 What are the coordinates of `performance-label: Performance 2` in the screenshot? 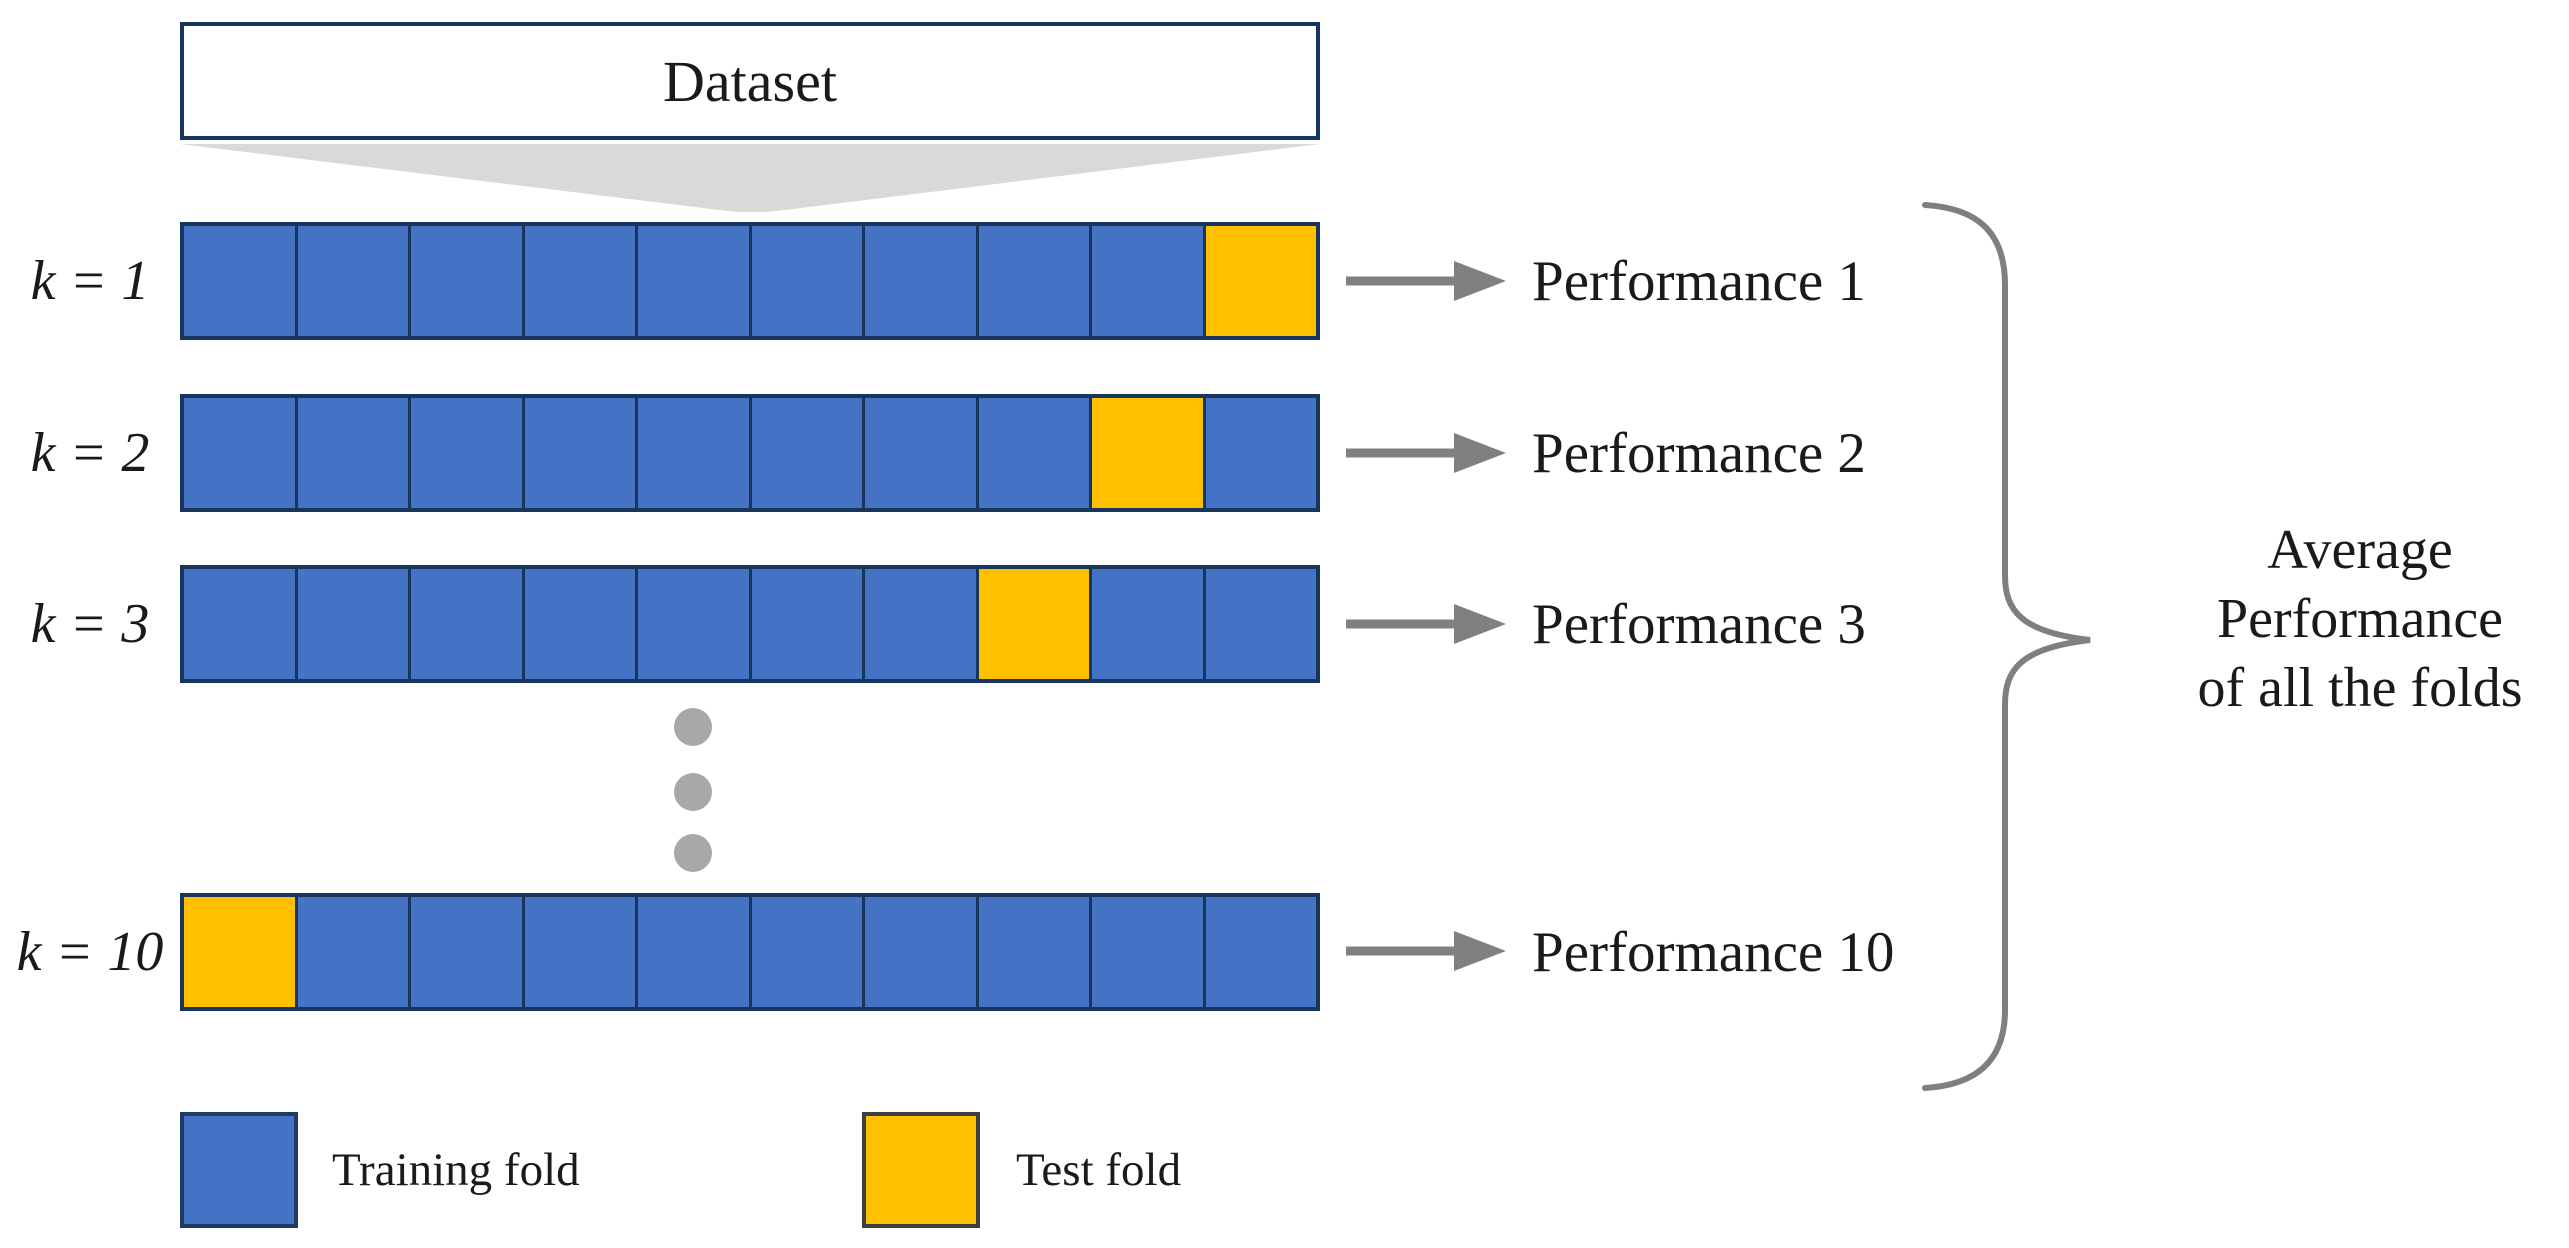 It's located at (1699, 453).